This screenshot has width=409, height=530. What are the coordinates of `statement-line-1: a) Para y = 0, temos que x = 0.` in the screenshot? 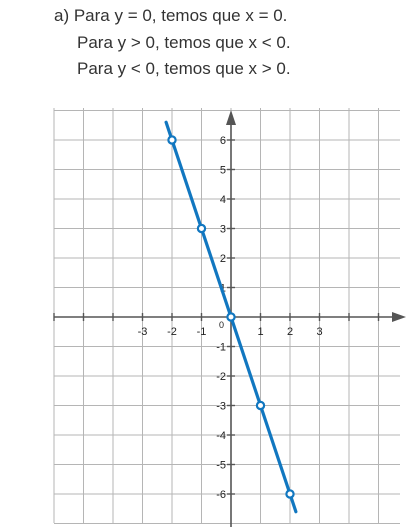 It's located at (171, 15).